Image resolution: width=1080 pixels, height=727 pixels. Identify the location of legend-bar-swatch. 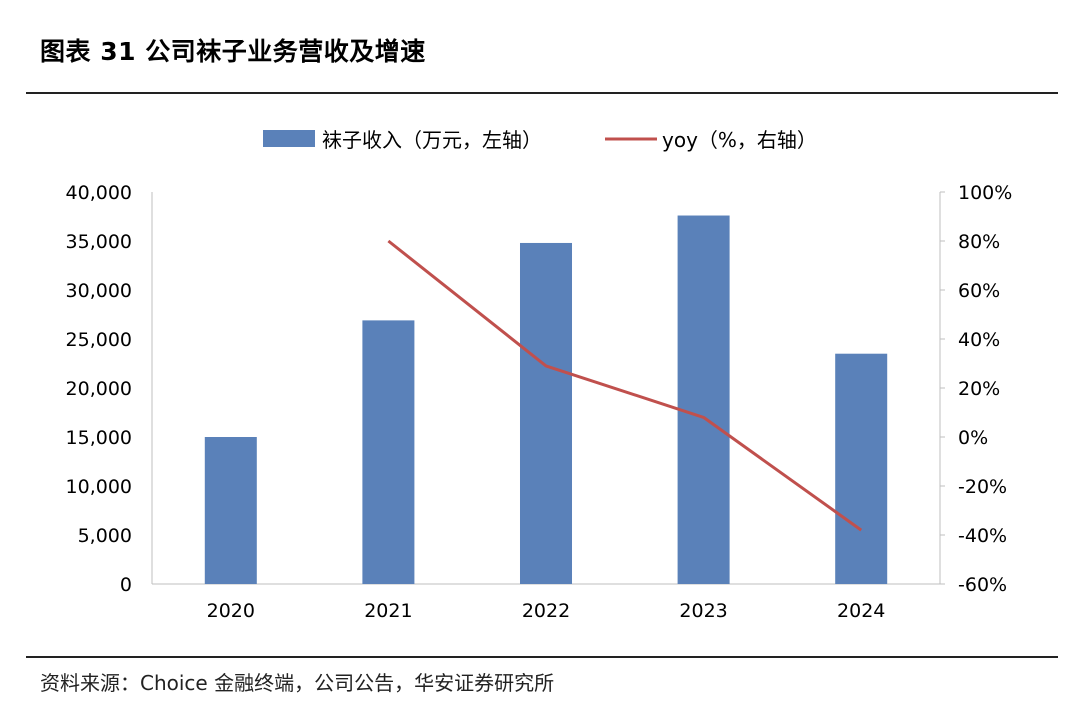
(289, 138).